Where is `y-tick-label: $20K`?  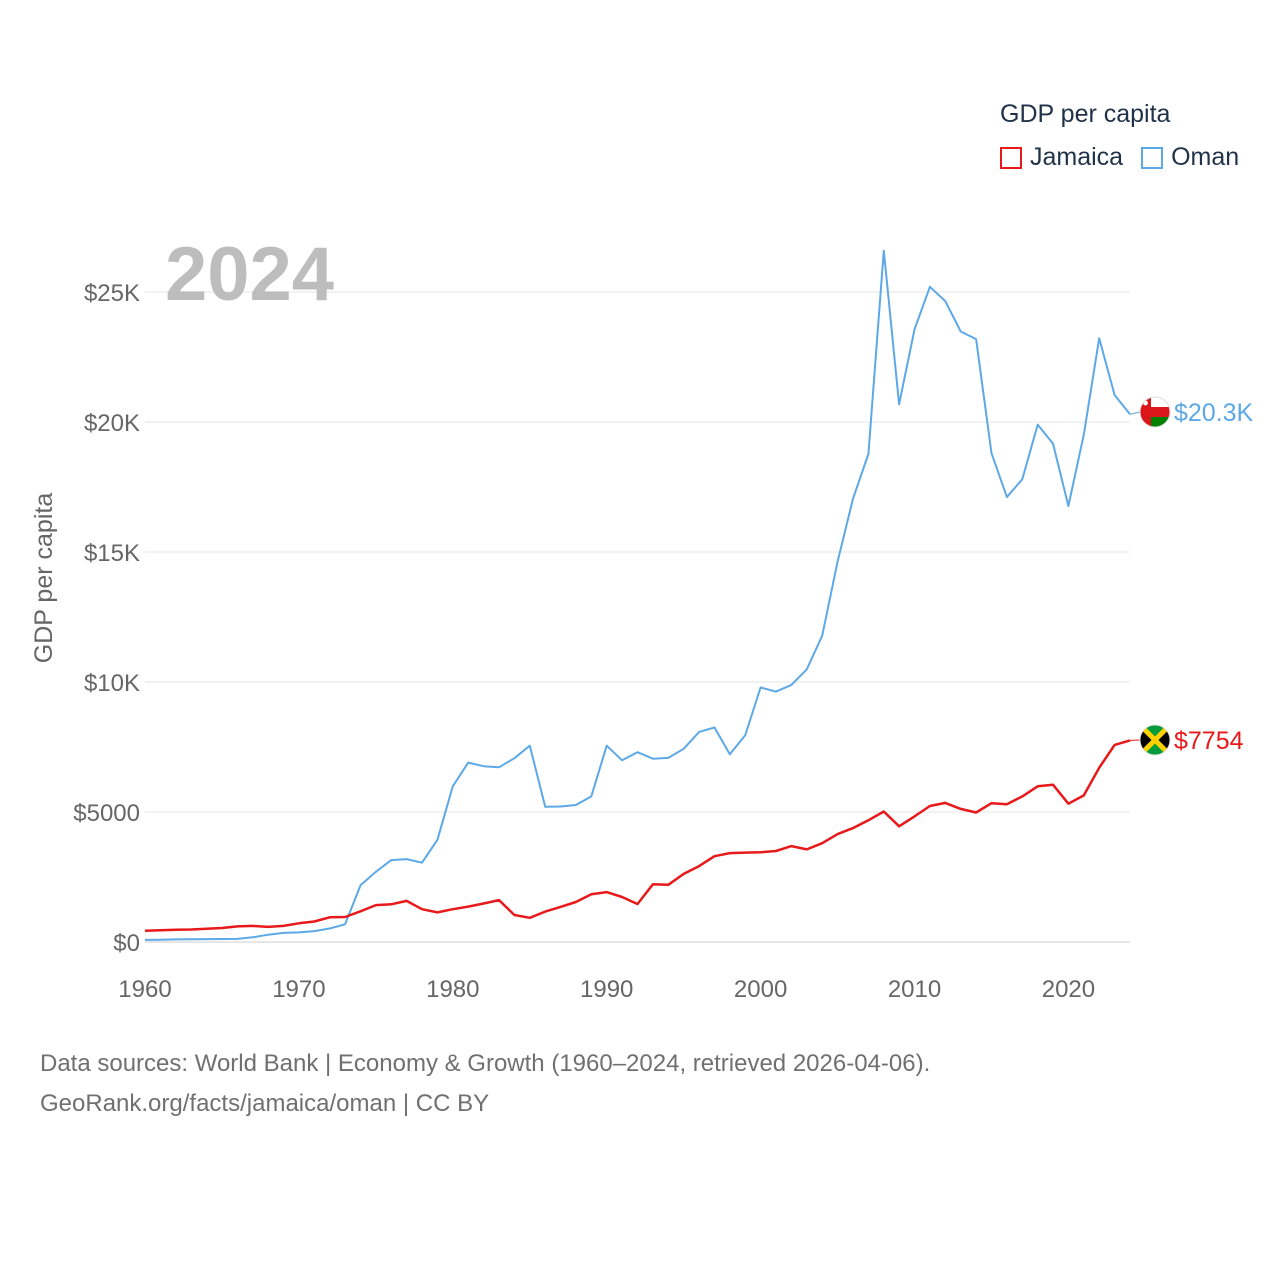
y-tick-label: $20K is located at coordinates (112, 423).